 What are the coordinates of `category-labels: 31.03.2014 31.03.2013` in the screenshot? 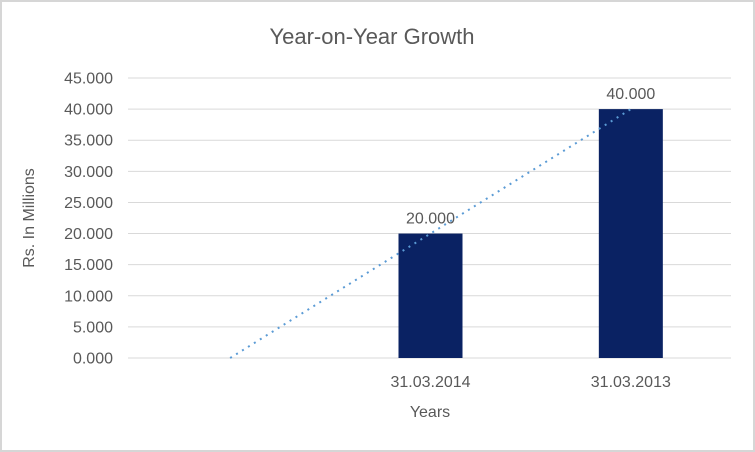 It's located at (530, 382).